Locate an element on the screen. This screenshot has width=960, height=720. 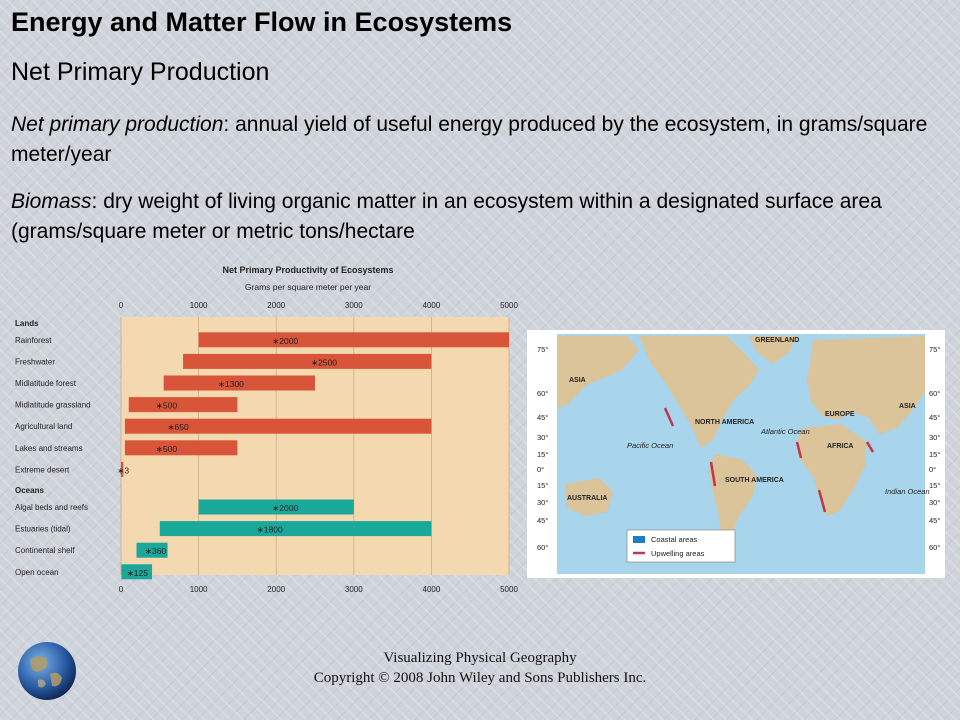
right-latitude-label-8: 45° is located at coordinates (934, 520).